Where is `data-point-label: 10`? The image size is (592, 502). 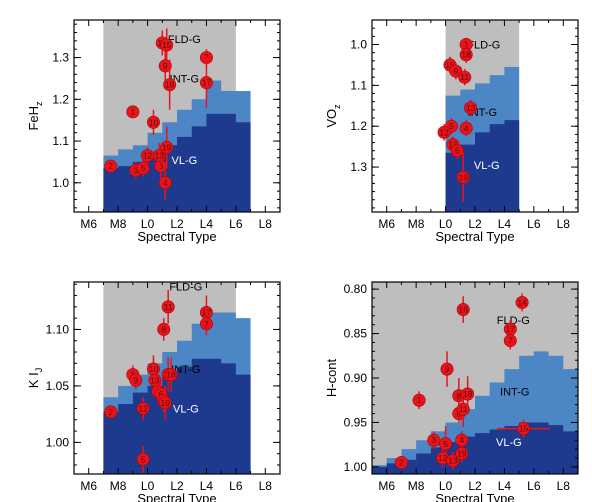 data-point-label: 10 is located at coordinates (154, 122).